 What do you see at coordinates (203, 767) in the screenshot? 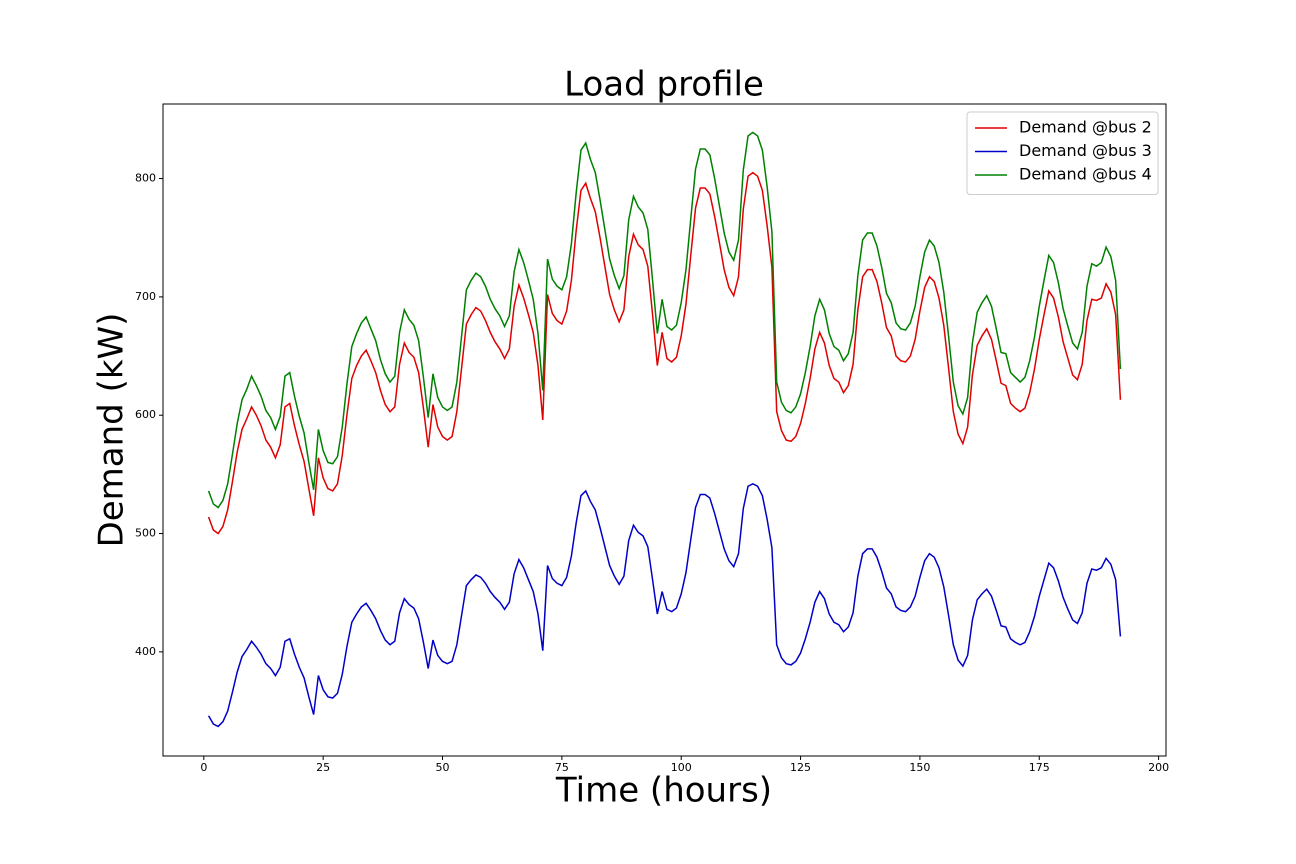
I see `x-tick-label: 0` at bounding box center [203, 767].